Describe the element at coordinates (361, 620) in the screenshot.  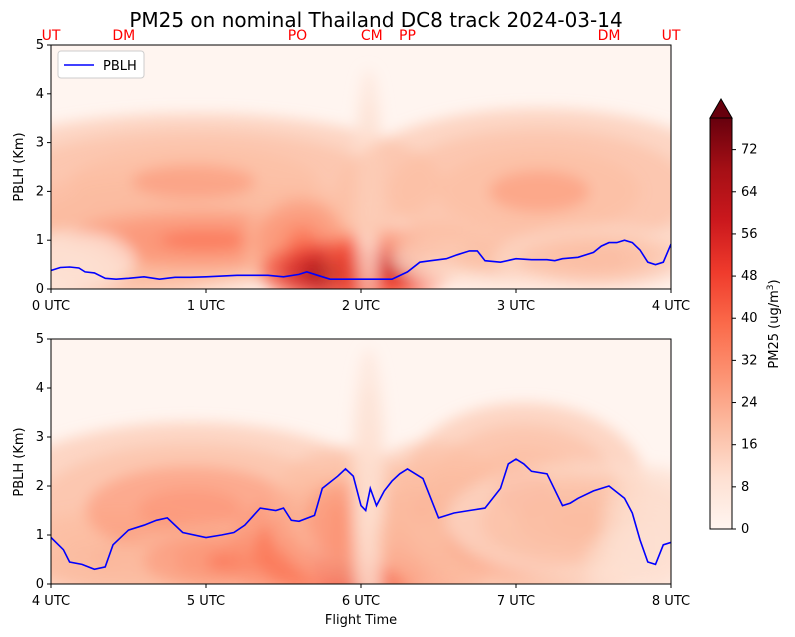
I see `x-axis-label: Flight Time` at that location.